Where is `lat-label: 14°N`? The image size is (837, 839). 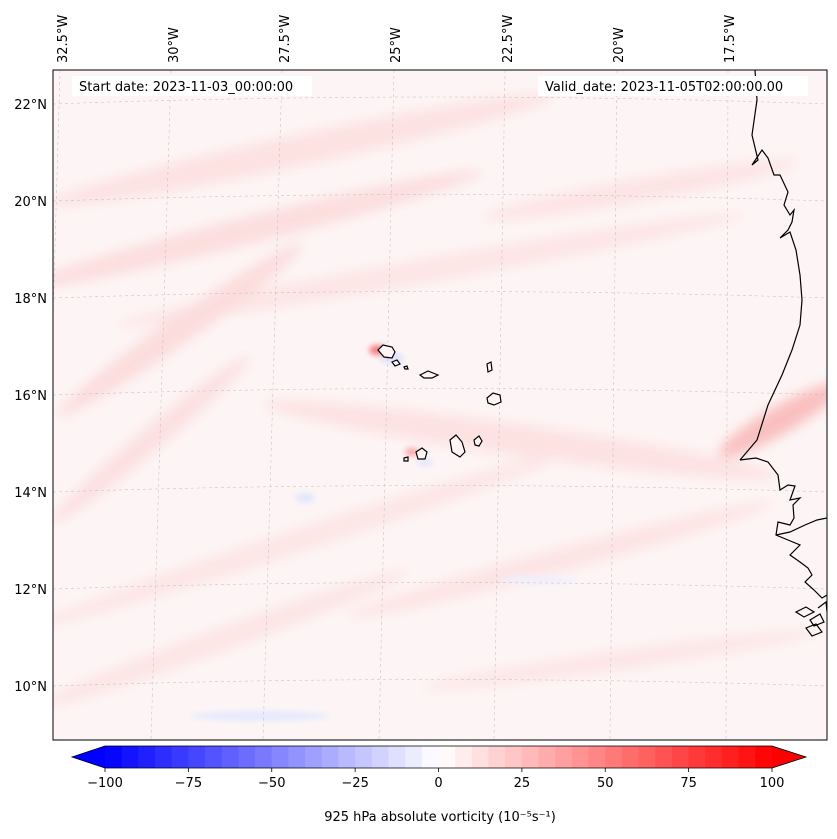
lat-label: 14°N is located at coordinates (30, 493).